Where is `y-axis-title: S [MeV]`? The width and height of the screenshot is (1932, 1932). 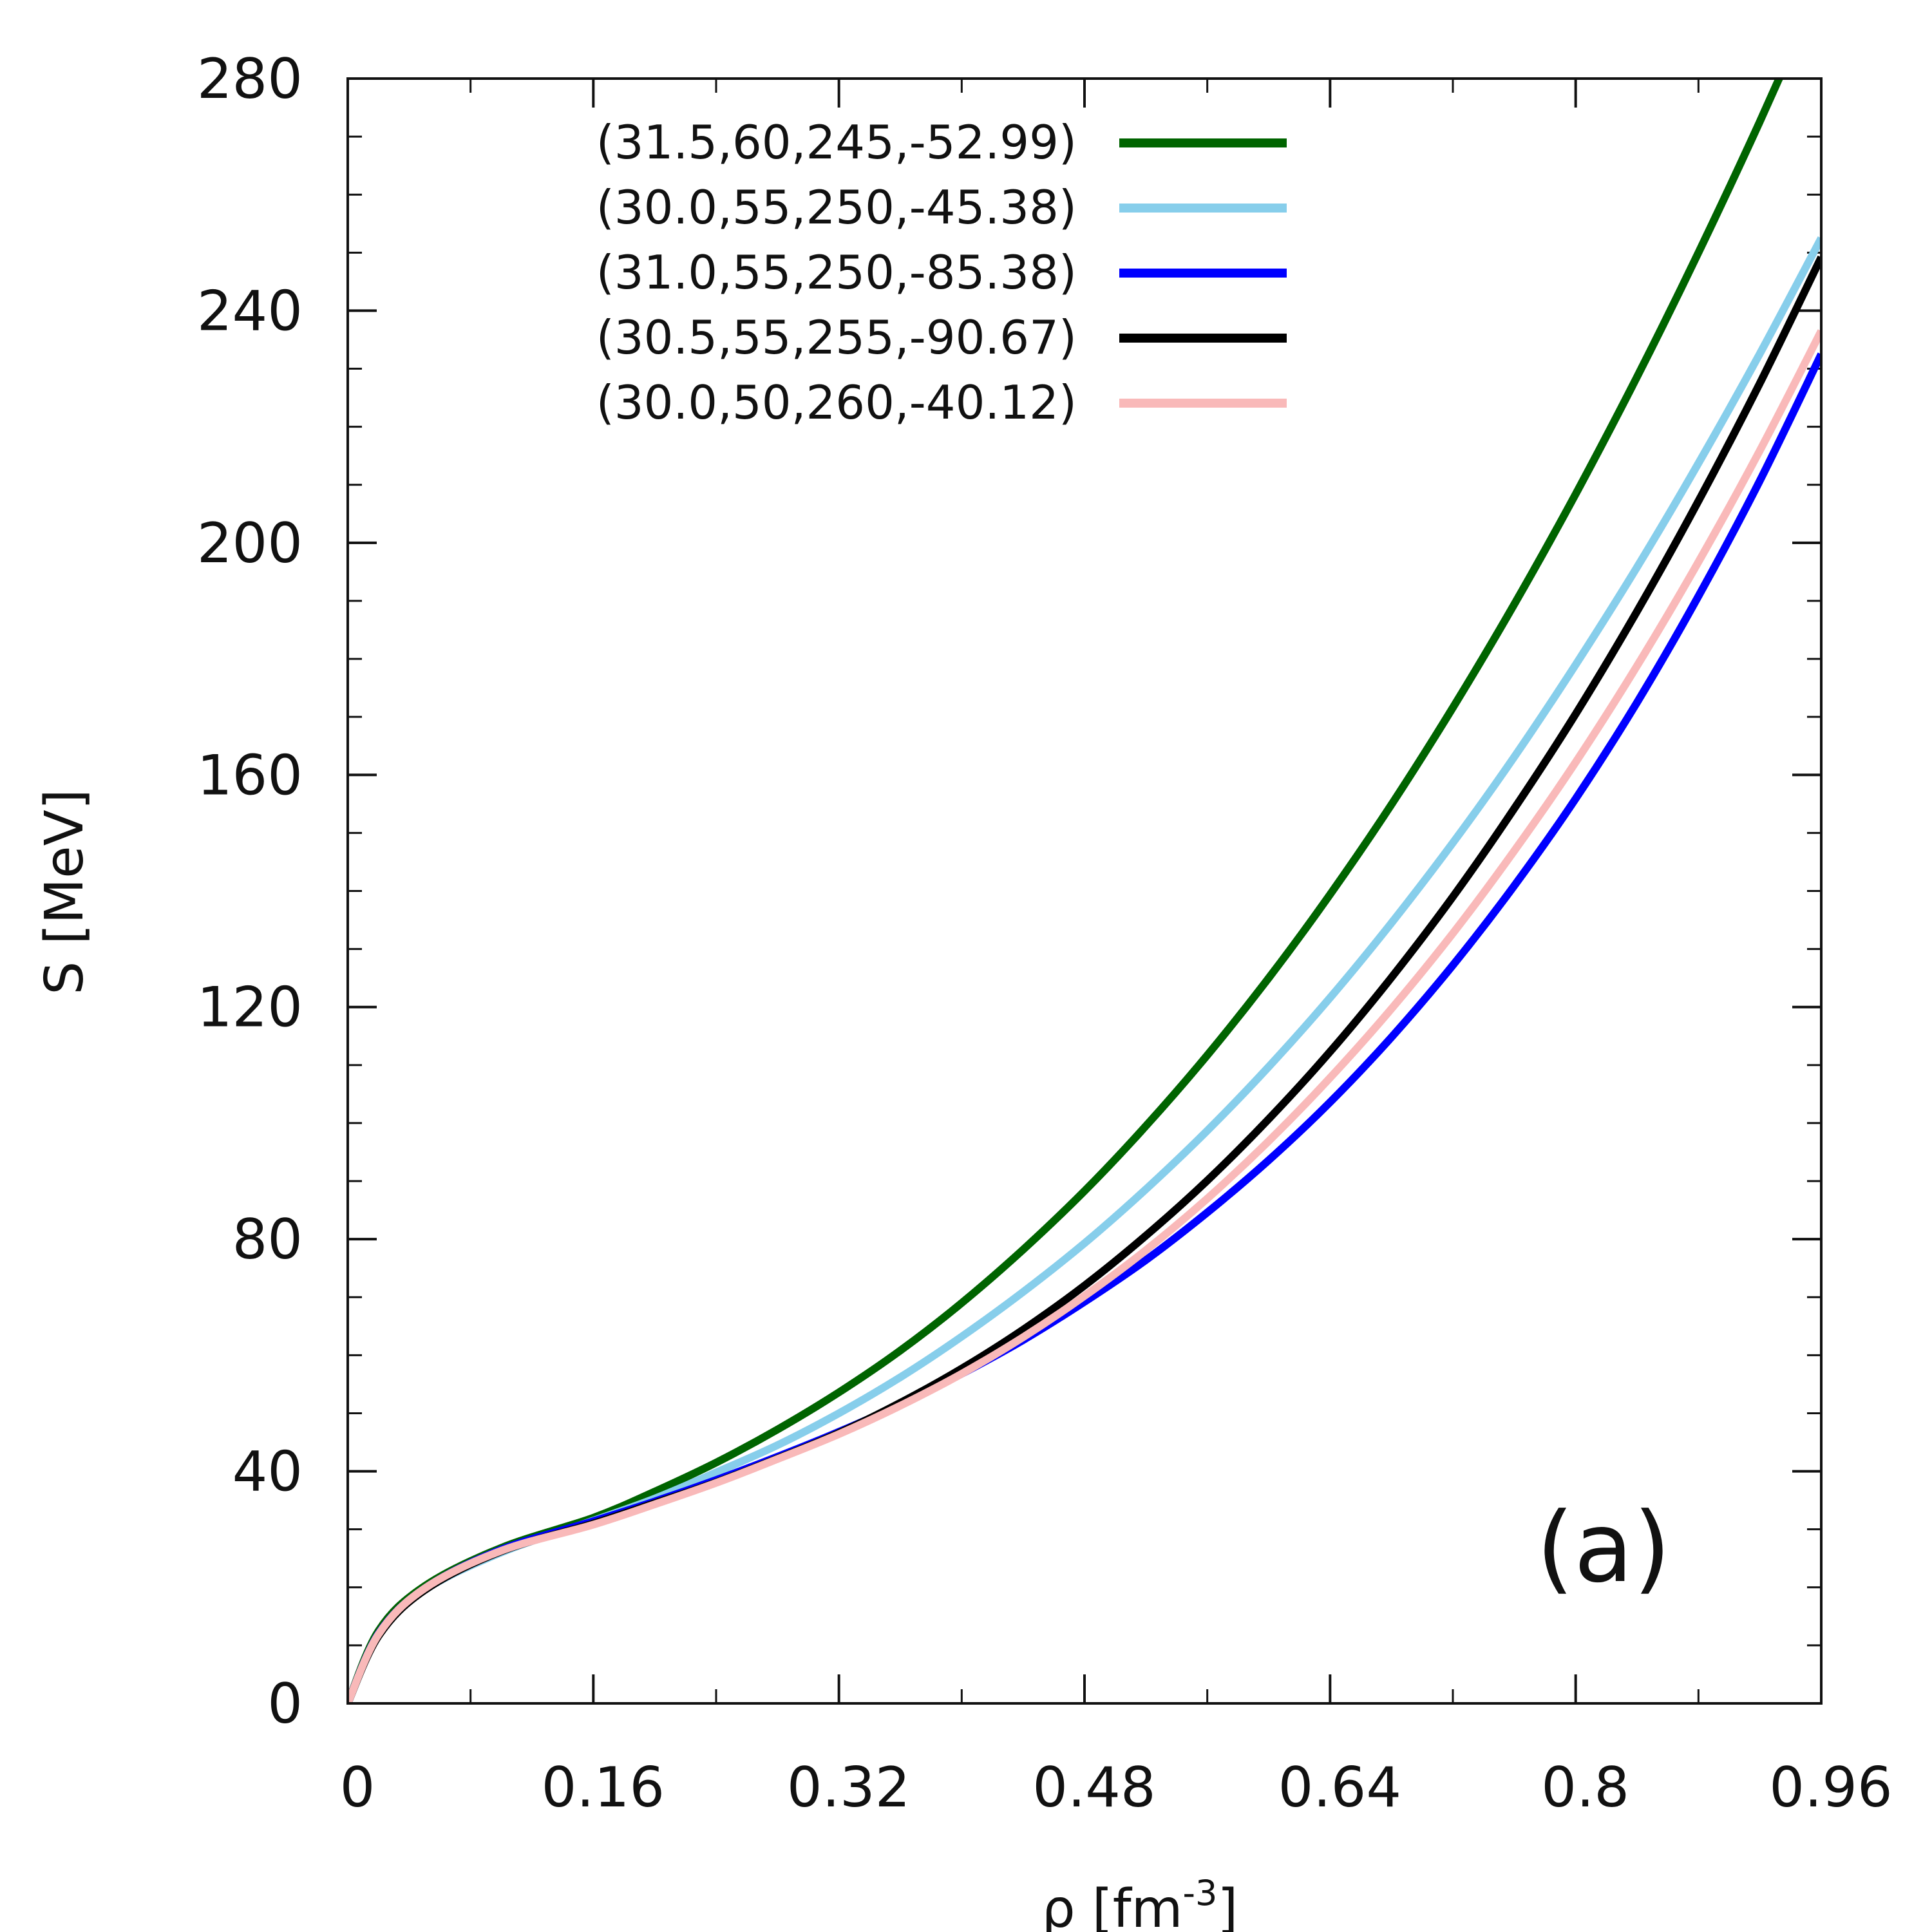
y-axis-title: S [MeV] is located at coordinates (64, 891).